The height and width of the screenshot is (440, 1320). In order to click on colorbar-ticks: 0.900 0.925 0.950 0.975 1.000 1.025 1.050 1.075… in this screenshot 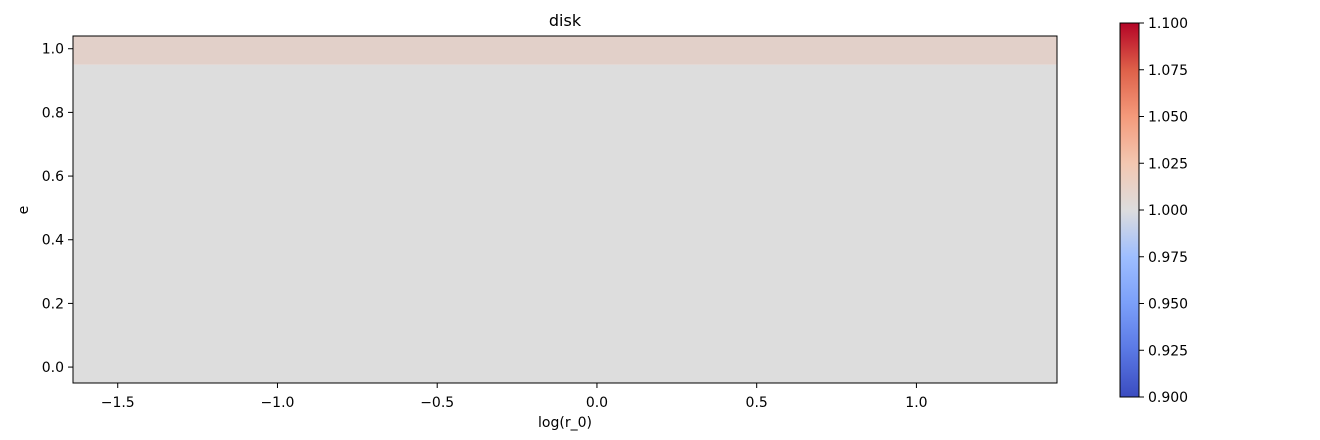, I will do `click(1163, 211)`.